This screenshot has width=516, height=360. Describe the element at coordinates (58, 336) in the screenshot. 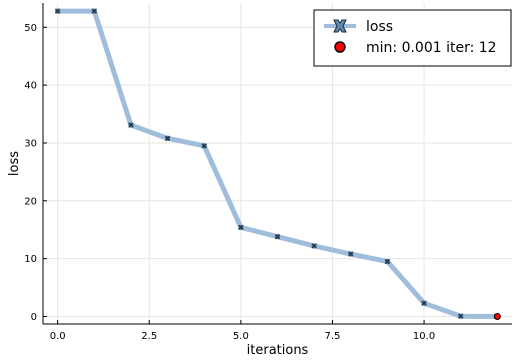

I see `x-tick-label: 0.0` at that location.